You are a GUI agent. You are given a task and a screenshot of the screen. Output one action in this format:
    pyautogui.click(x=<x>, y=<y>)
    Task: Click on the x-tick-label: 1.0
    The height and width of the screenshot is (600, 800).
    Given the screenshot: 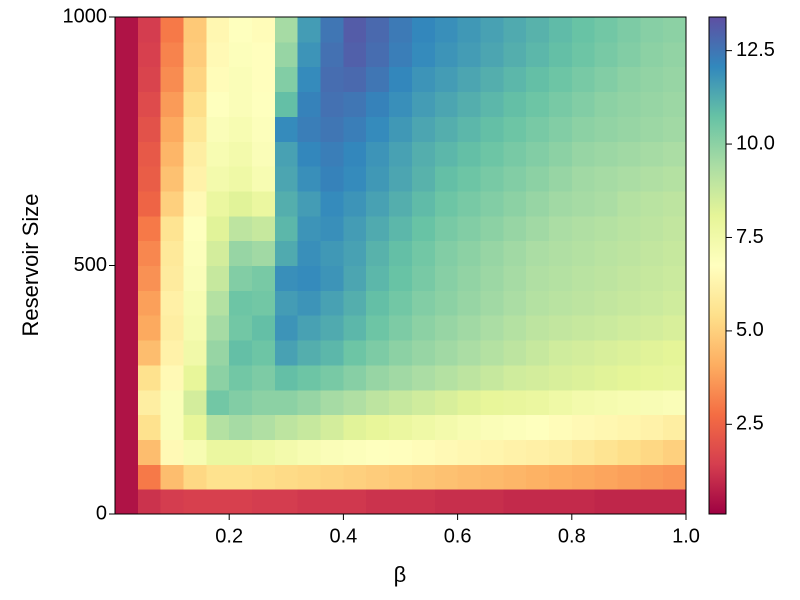 What is the action you would take?
    pyautogui.click(x=686, y=536)
    